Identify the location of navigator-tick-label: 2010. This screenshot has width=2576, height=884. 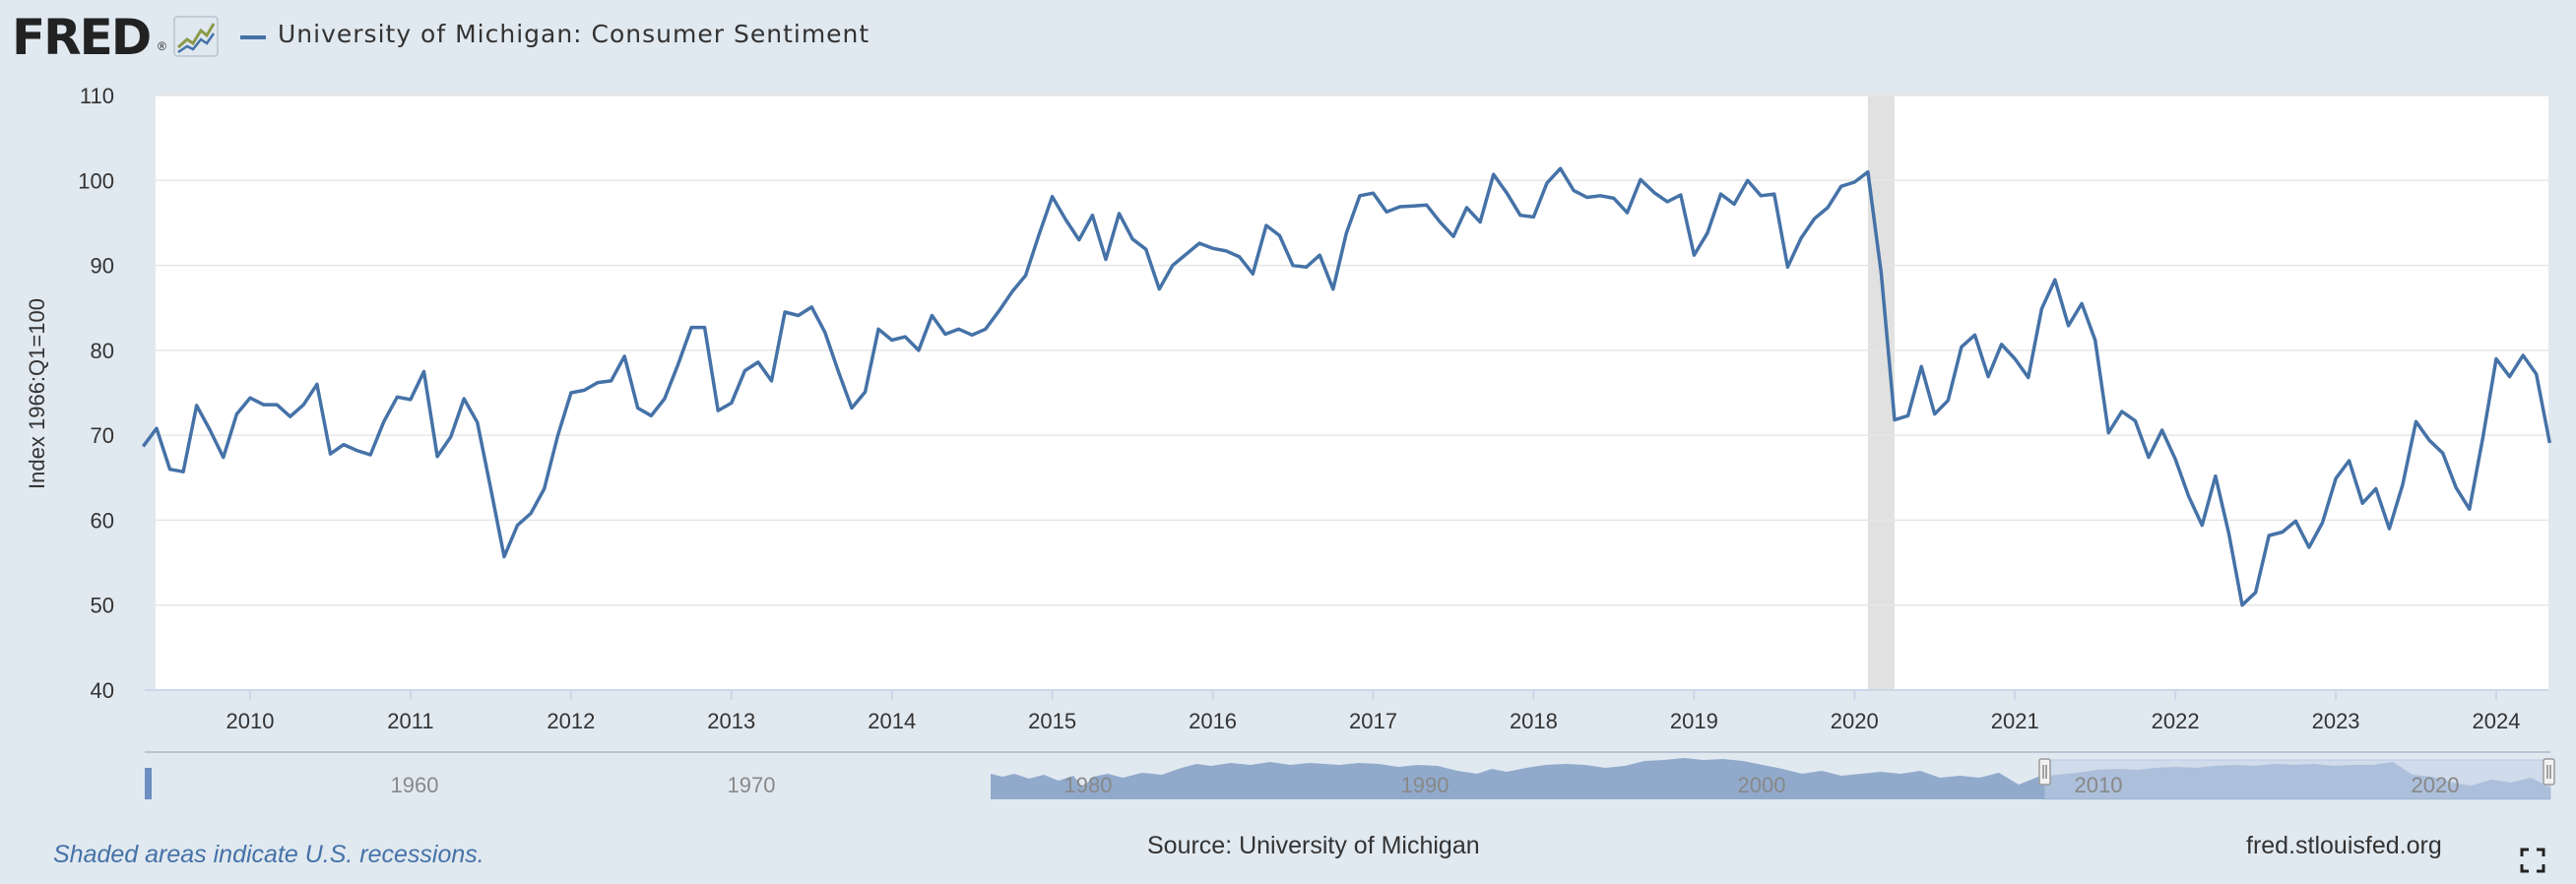
(2099, 785).